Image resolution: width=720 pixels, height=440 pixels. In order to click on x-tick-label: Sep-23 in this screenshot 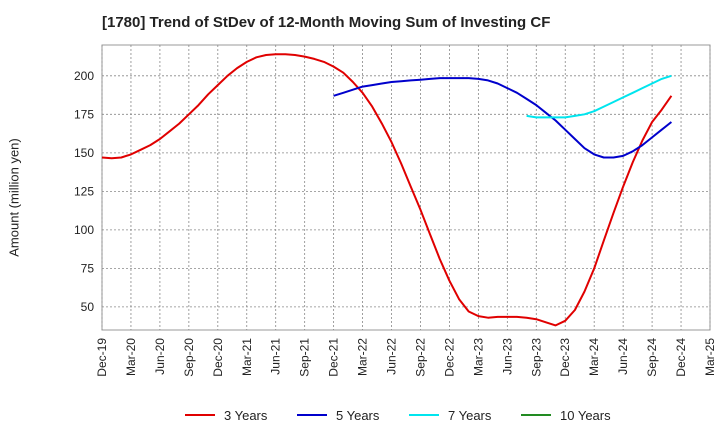, I will do `click(536, 357)`.